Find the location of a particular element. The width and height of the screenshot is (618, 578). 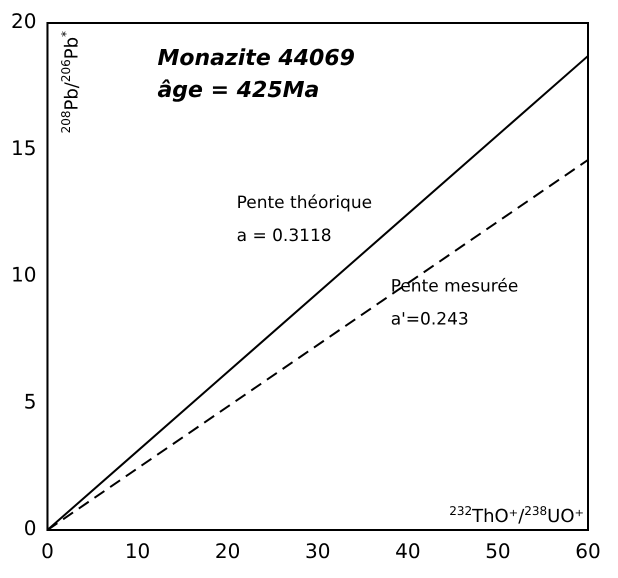

y-tick-label: 20 is located at coordinates (23, 21).